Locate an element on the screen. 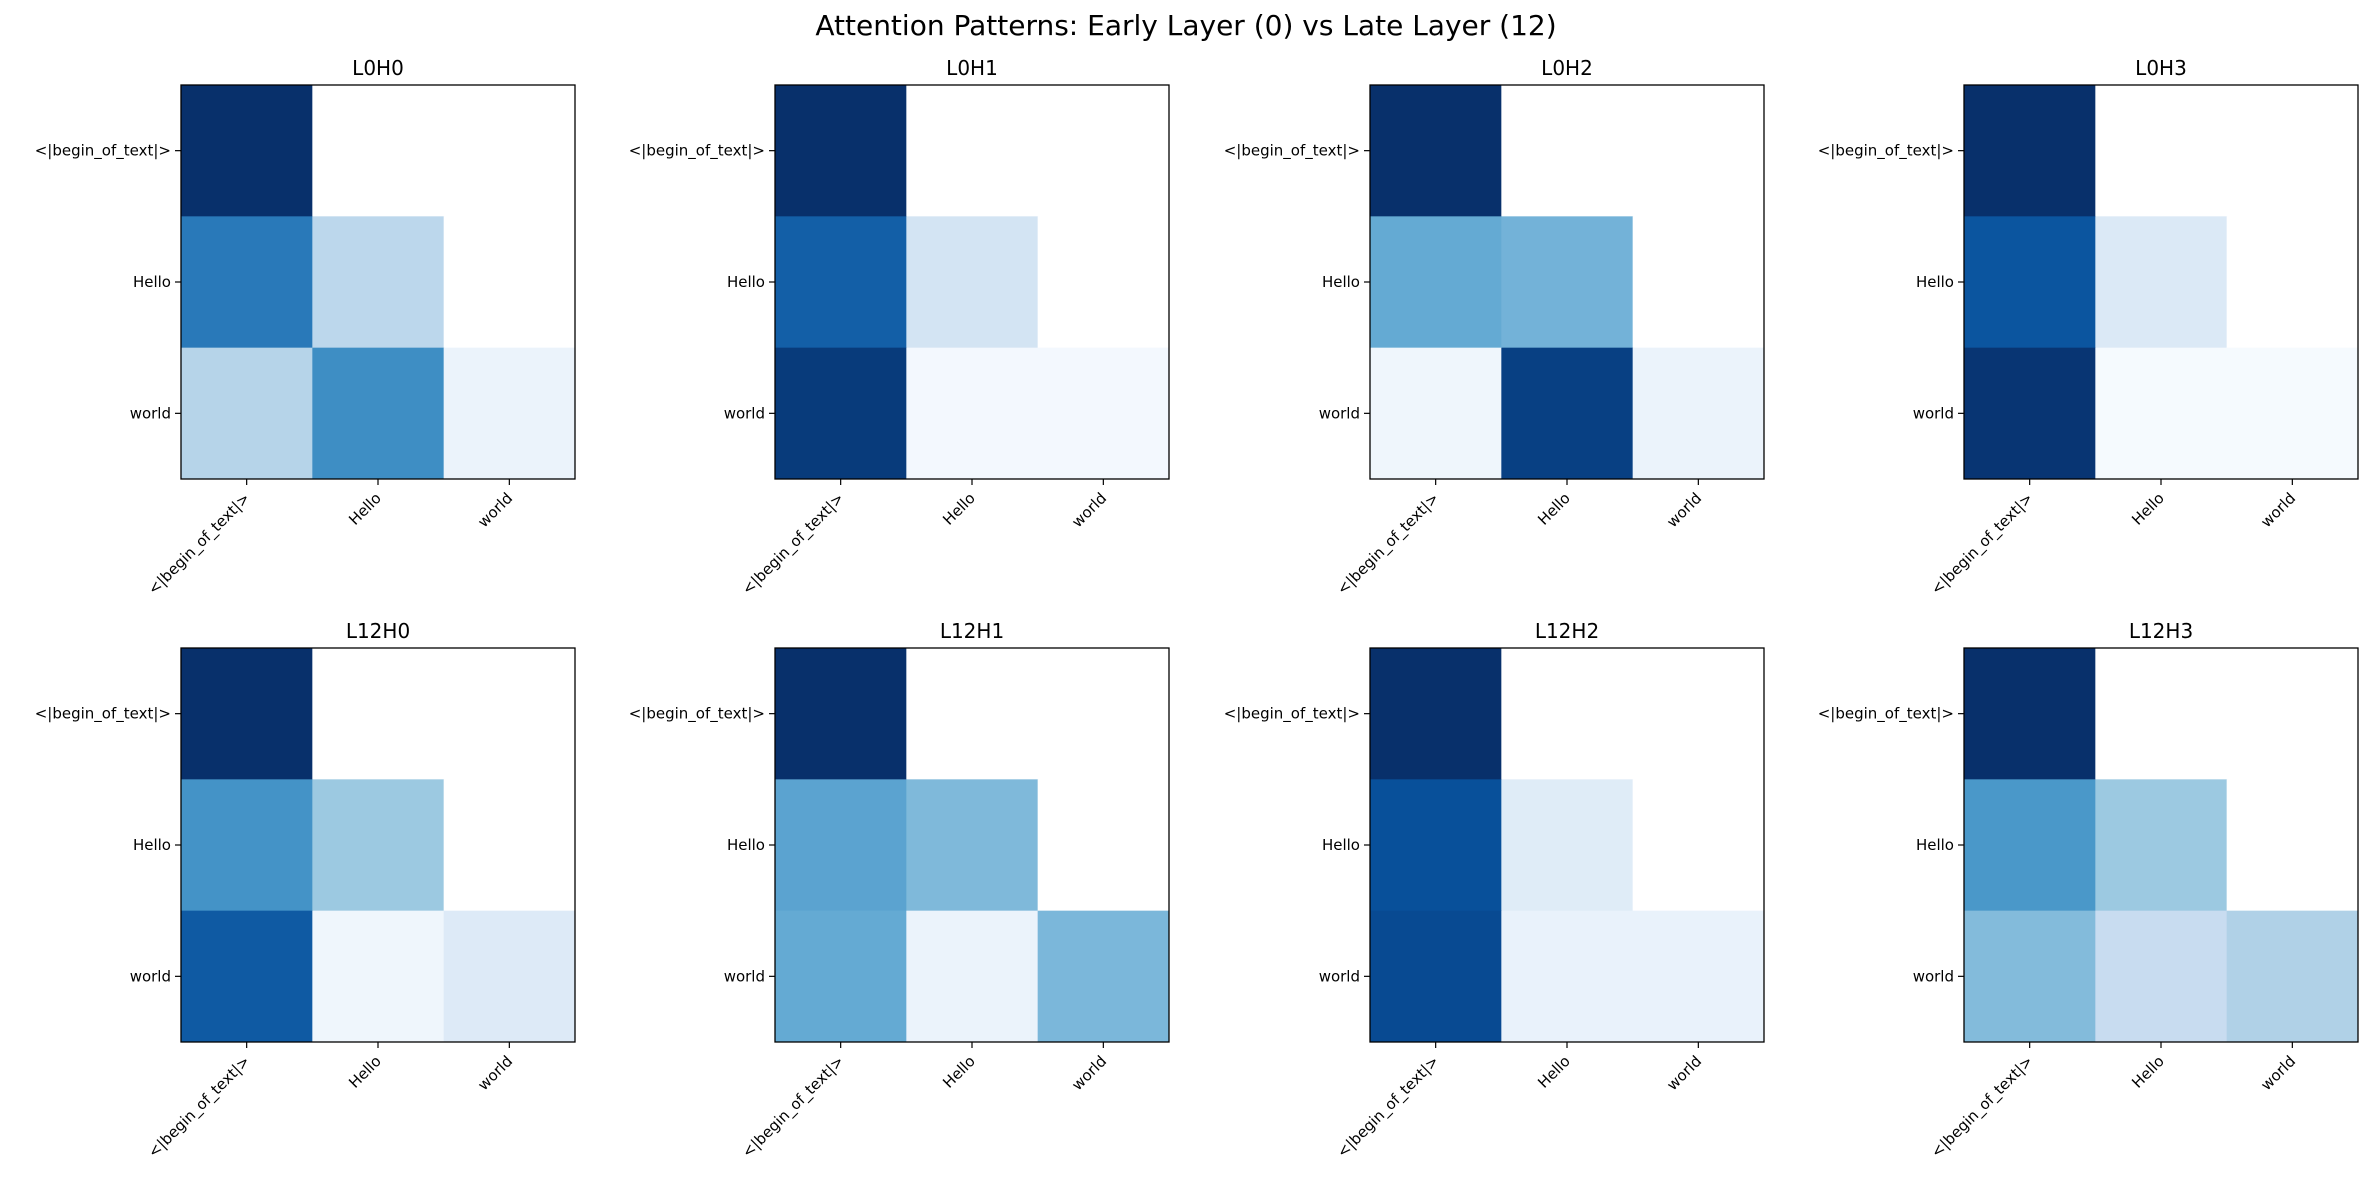 This screenshot has width=2373, height=1192. panel-title: L0H2 is located at coordinates (1567, 68).